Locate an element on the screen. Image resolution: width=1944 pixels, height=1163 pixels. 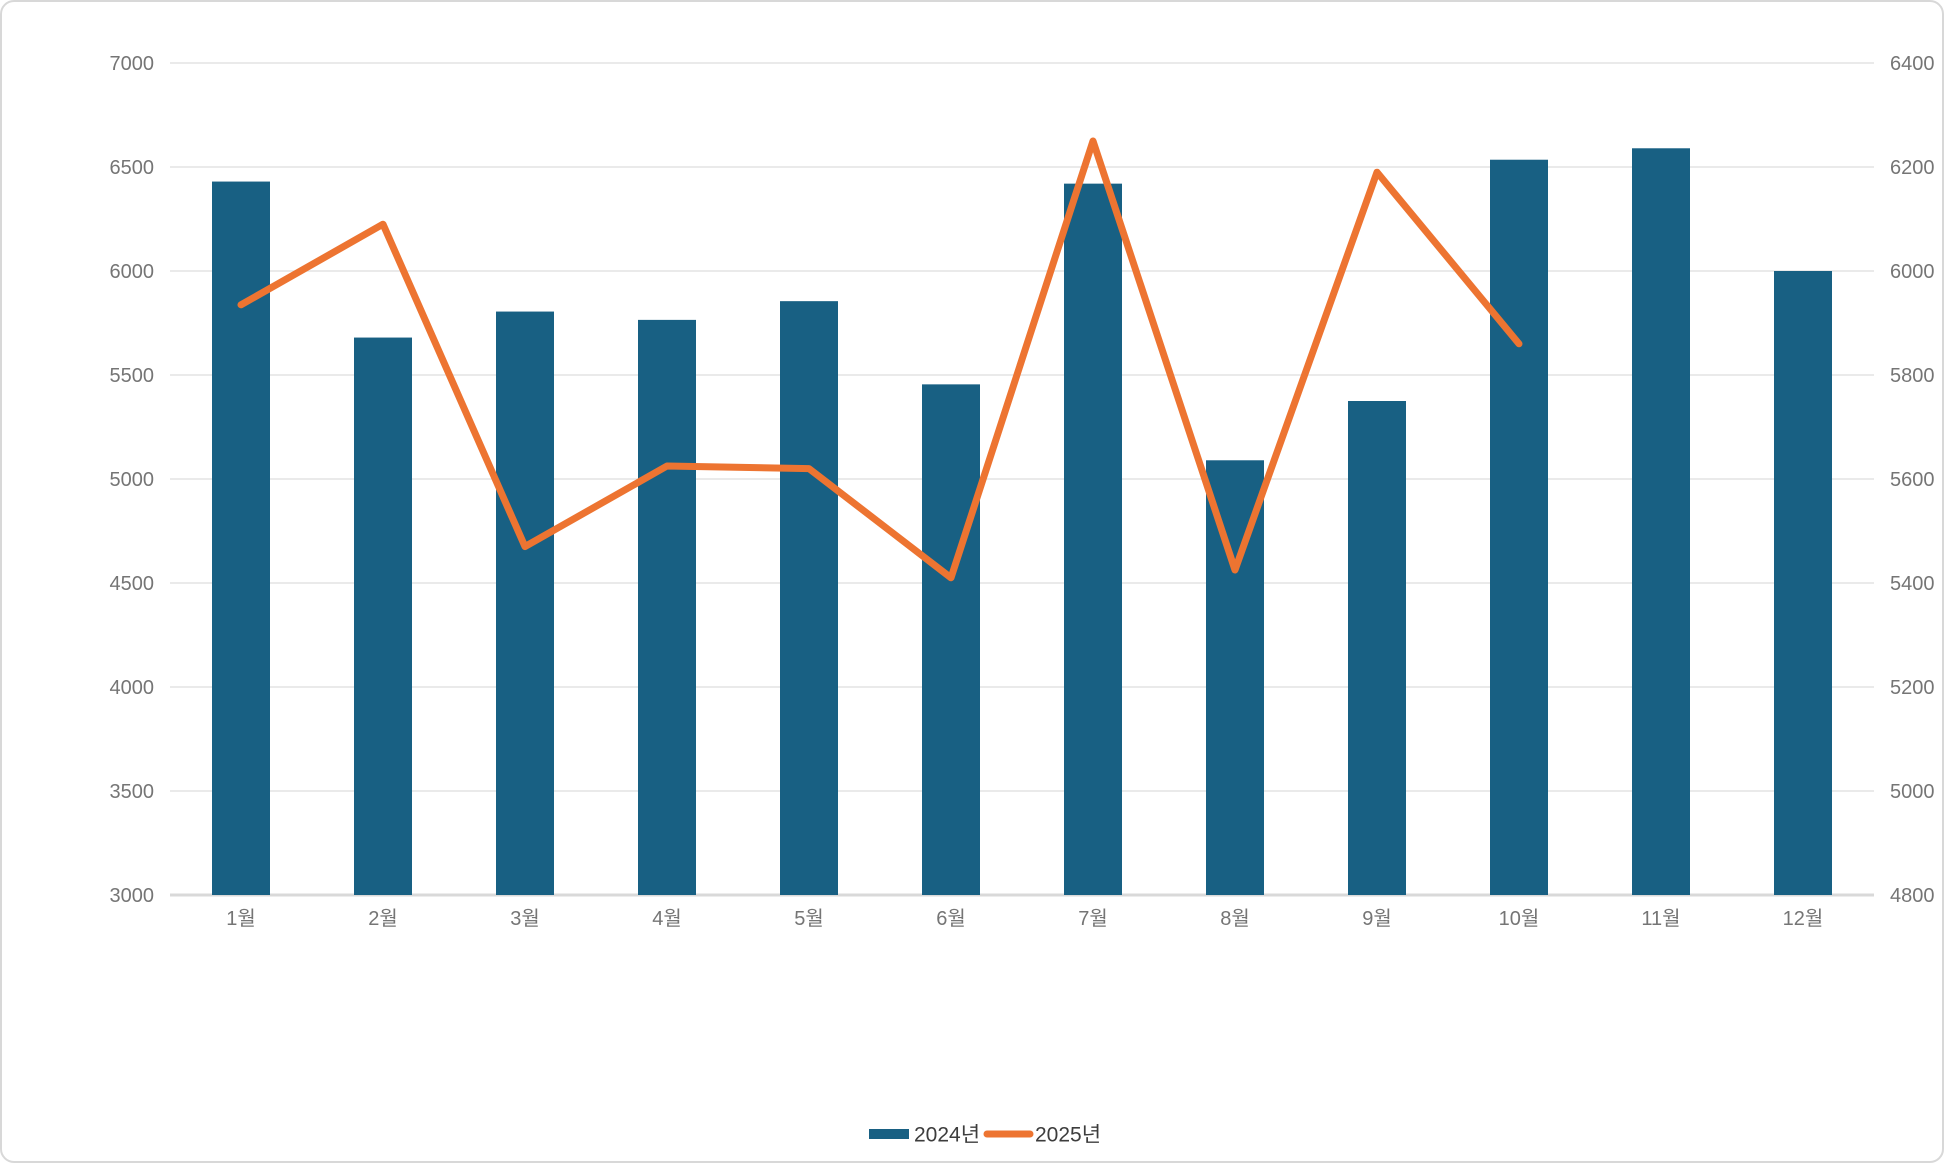
left-axis-tick-label: 5500 is located at coordinates (132, 376).